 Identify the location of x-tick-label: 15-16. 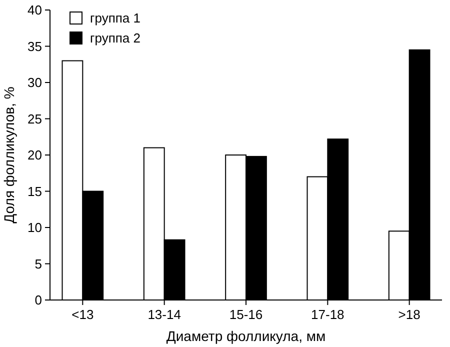
(246, 314).